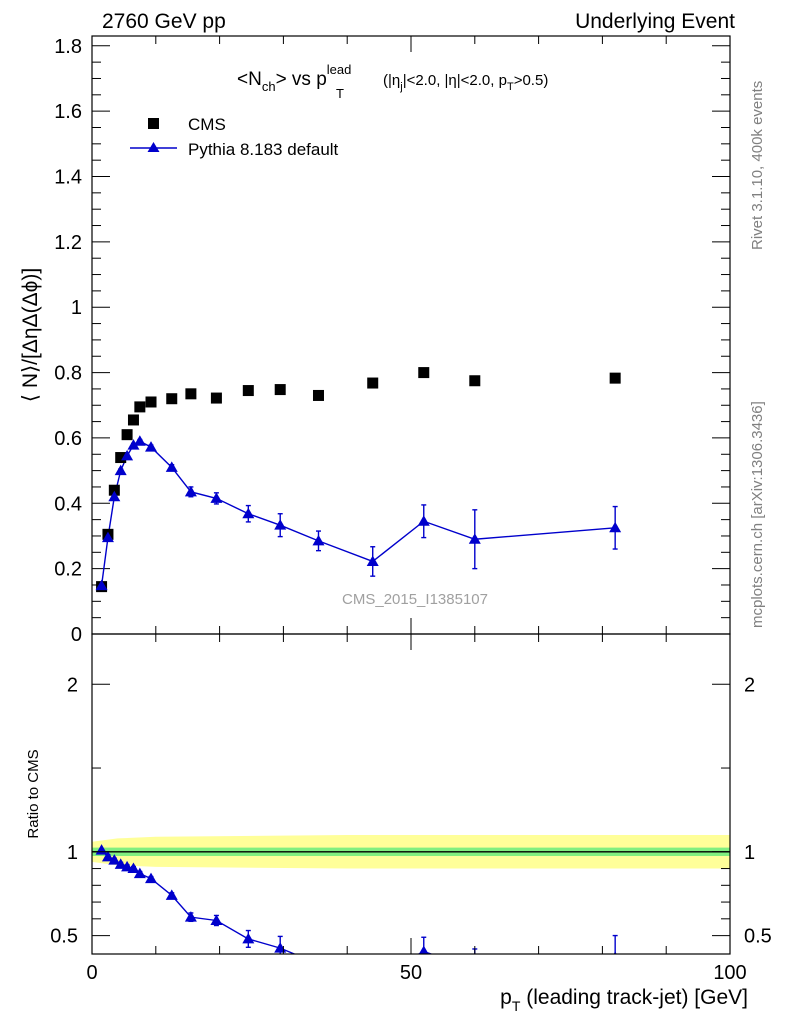 The image size is (786, 1024). Describe the element at coordinates (68, 374) in the screenshot. I see `main-y-tick-label: 0.8` at that location.